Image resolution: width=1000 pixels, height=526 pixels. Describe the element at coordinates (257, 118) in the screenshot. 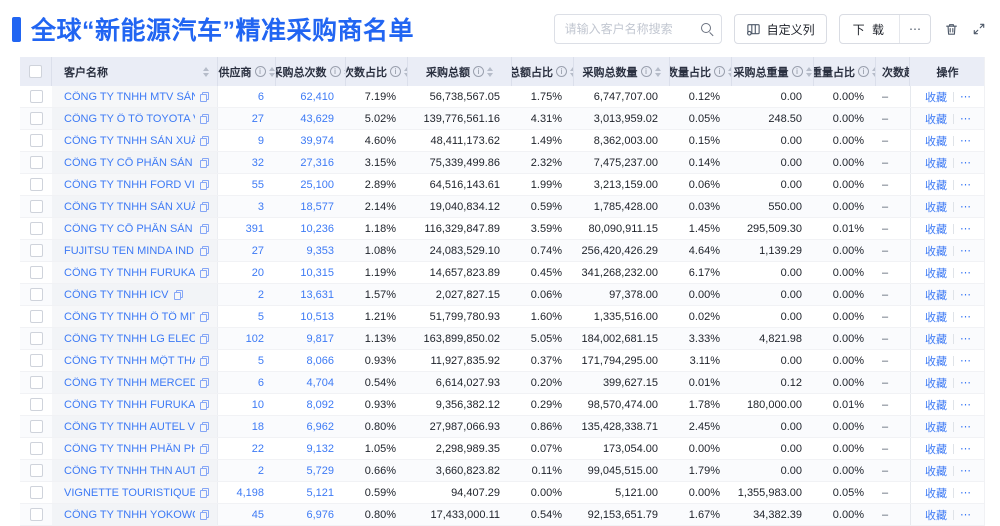

I see `suppliers-value: 27` at that location.